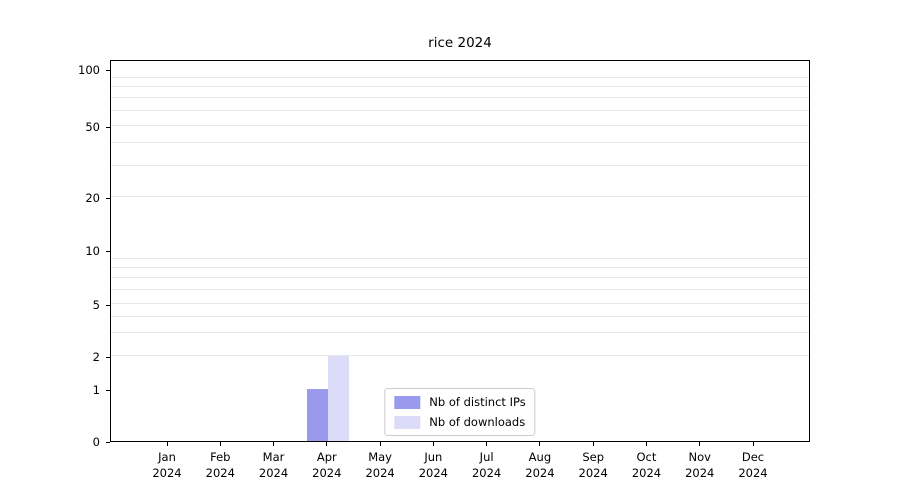 Image resolution: width=900 pixels, height=500 pixels. What do you see at coordinates (700, 465) in the screenshot?
I see `x-axis-tick-label: Nov 2024` at bounding box center [700, 465].